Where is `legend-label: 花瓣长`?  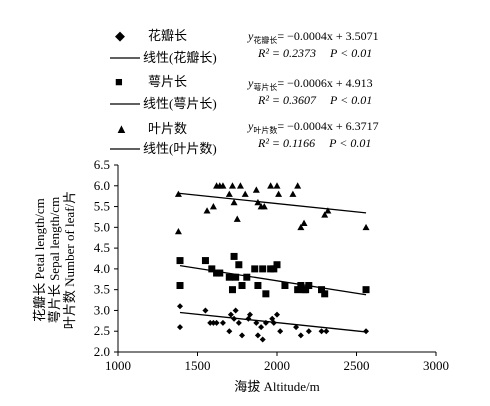
legend-label: 花瓣长 is located at coordinates (167, 35).